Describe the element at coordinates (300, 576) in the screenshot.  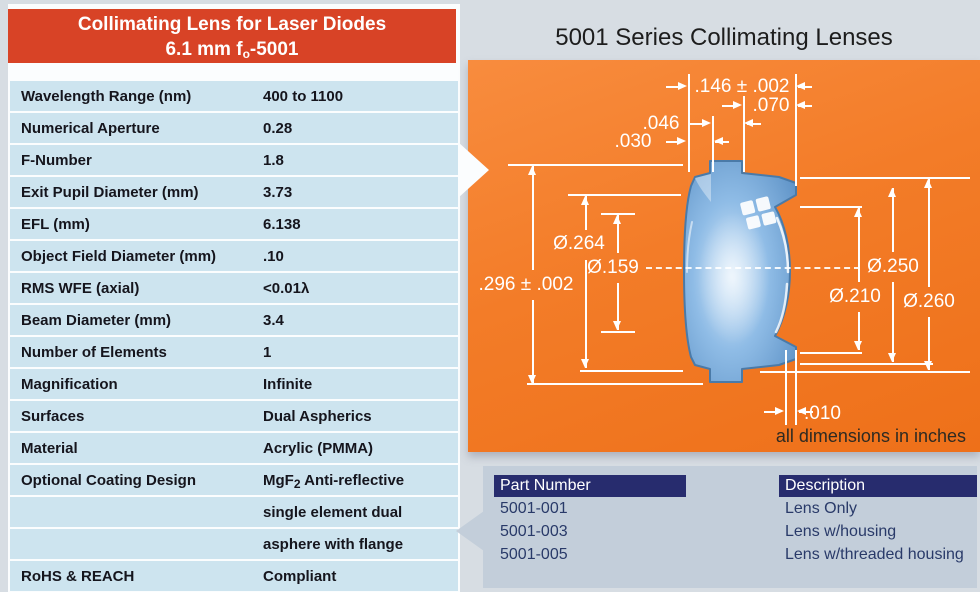
I see `spec-value: Compliant` at that location.